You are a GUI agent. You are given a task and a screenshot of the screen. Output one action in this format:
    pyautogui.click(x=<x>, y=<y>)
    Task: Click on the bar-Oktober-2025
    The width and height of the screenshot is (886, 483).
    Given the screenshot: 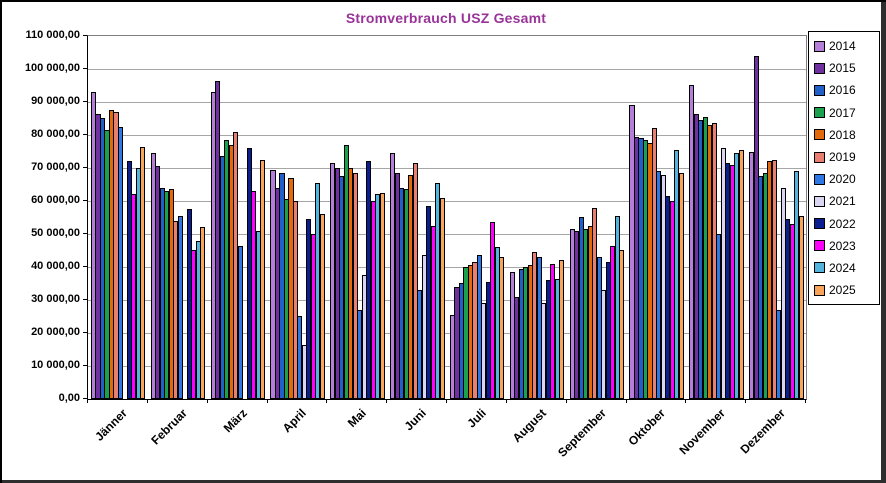 What is the action you would take?
    pyautogui.click(x=681, y=286)
    